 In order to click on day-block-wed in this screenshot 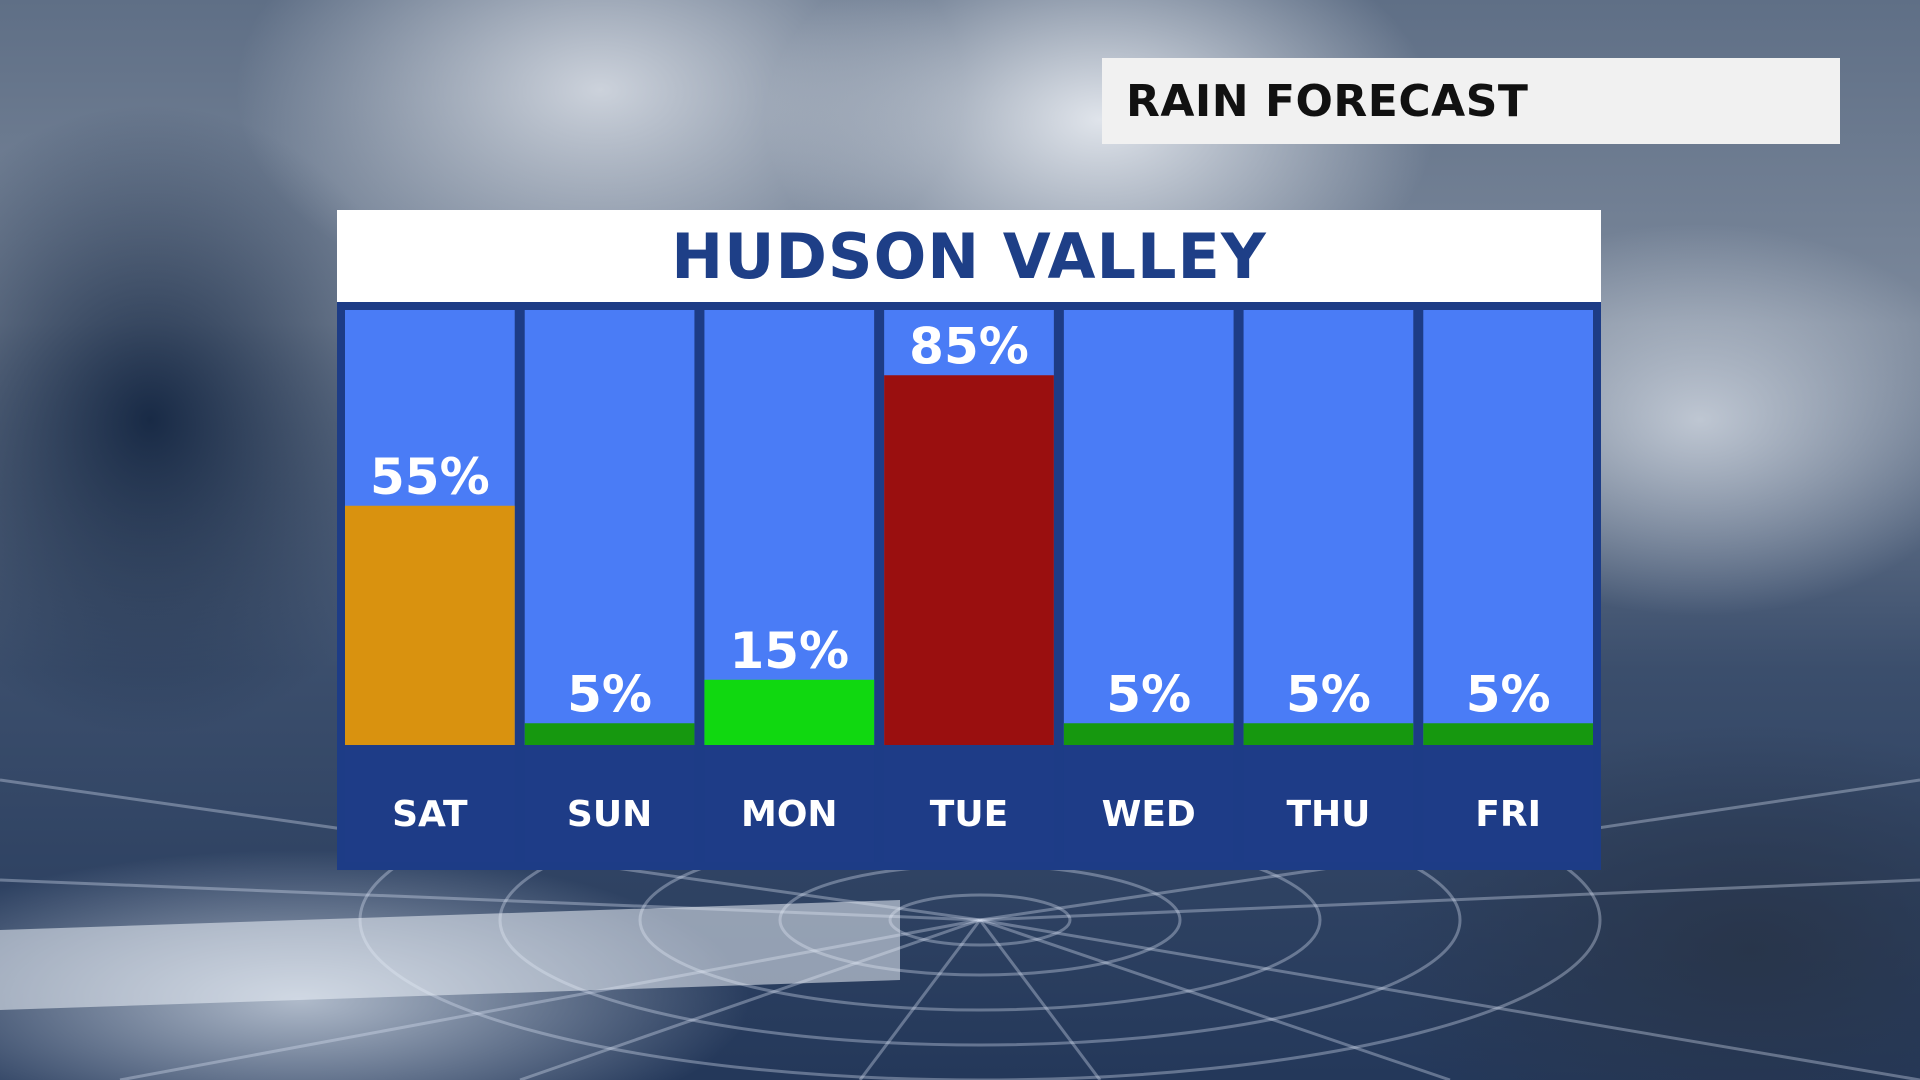, I will do `click(1148, 803)`.